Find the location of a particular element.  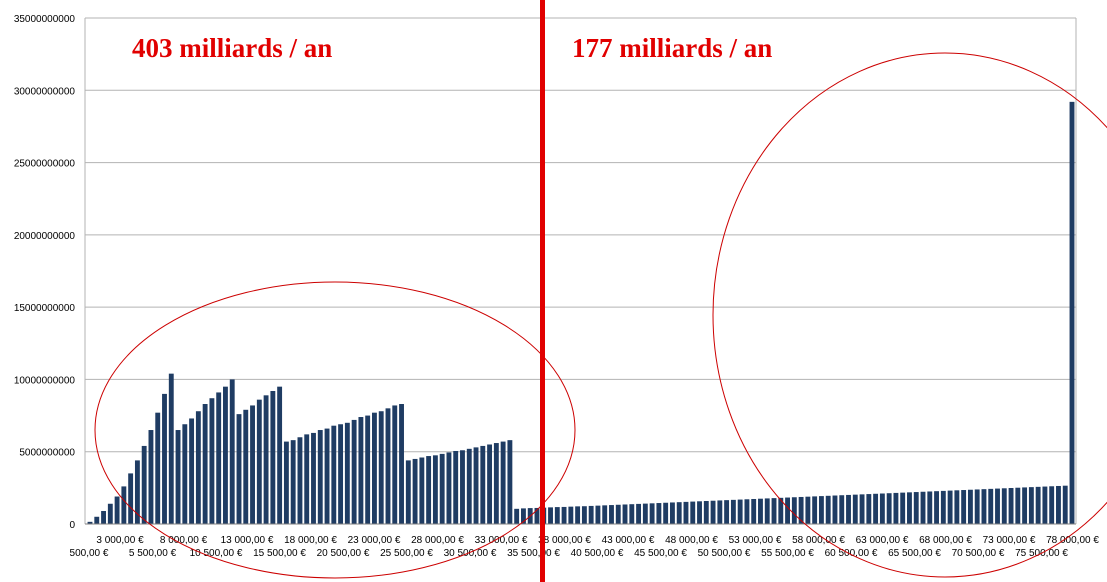

x-tick-label: 60 500,00 € is located at coordinates (851, 553).